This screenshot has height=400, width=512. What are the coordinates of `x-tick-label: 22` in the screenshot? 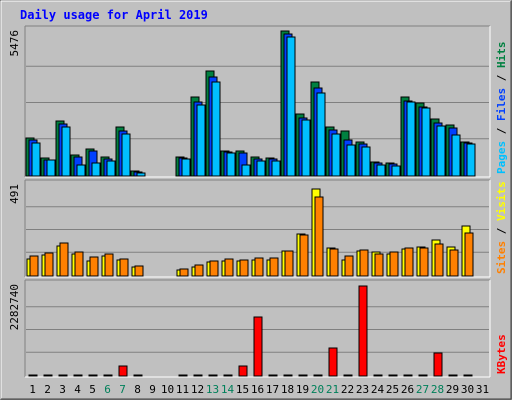 It's located at (347, 389).